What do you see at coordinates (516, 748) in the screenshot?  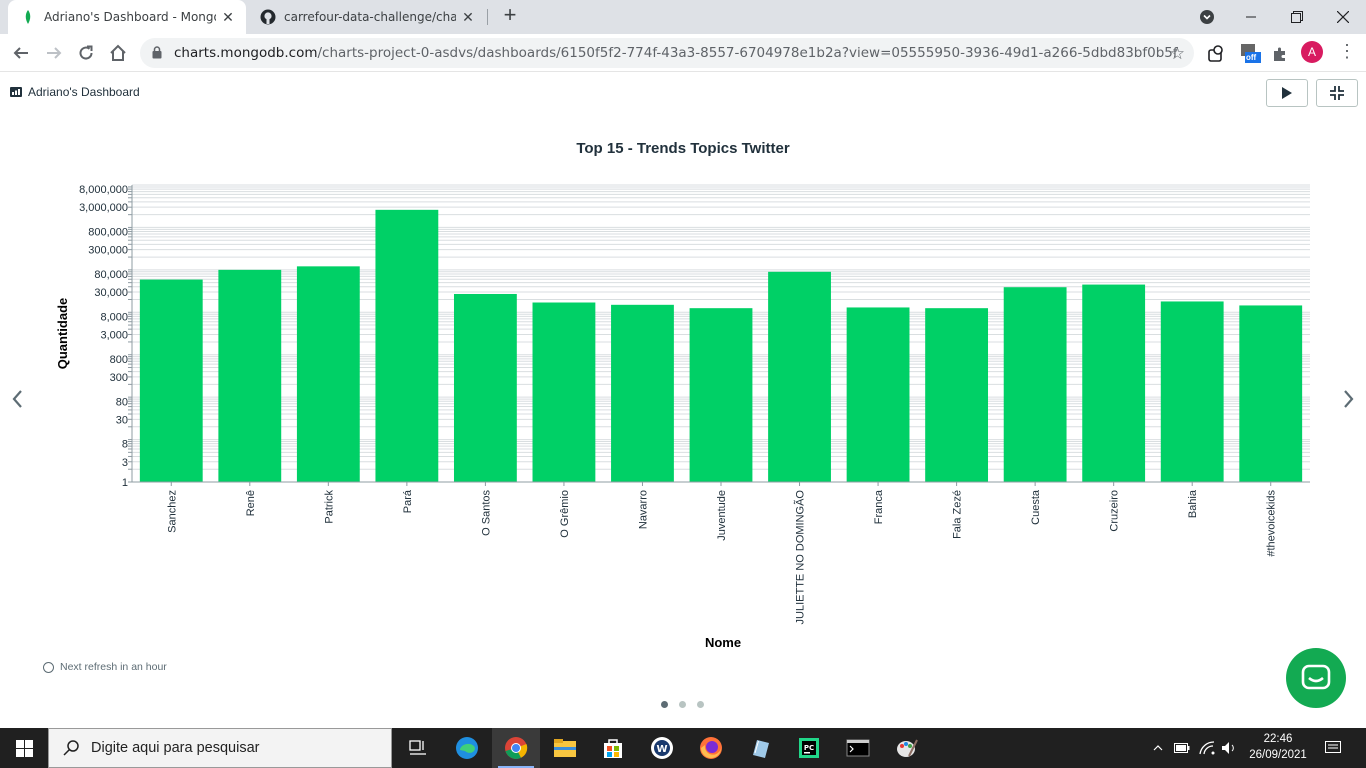 I see `chrome-icon` at bounding box center [516, 748].